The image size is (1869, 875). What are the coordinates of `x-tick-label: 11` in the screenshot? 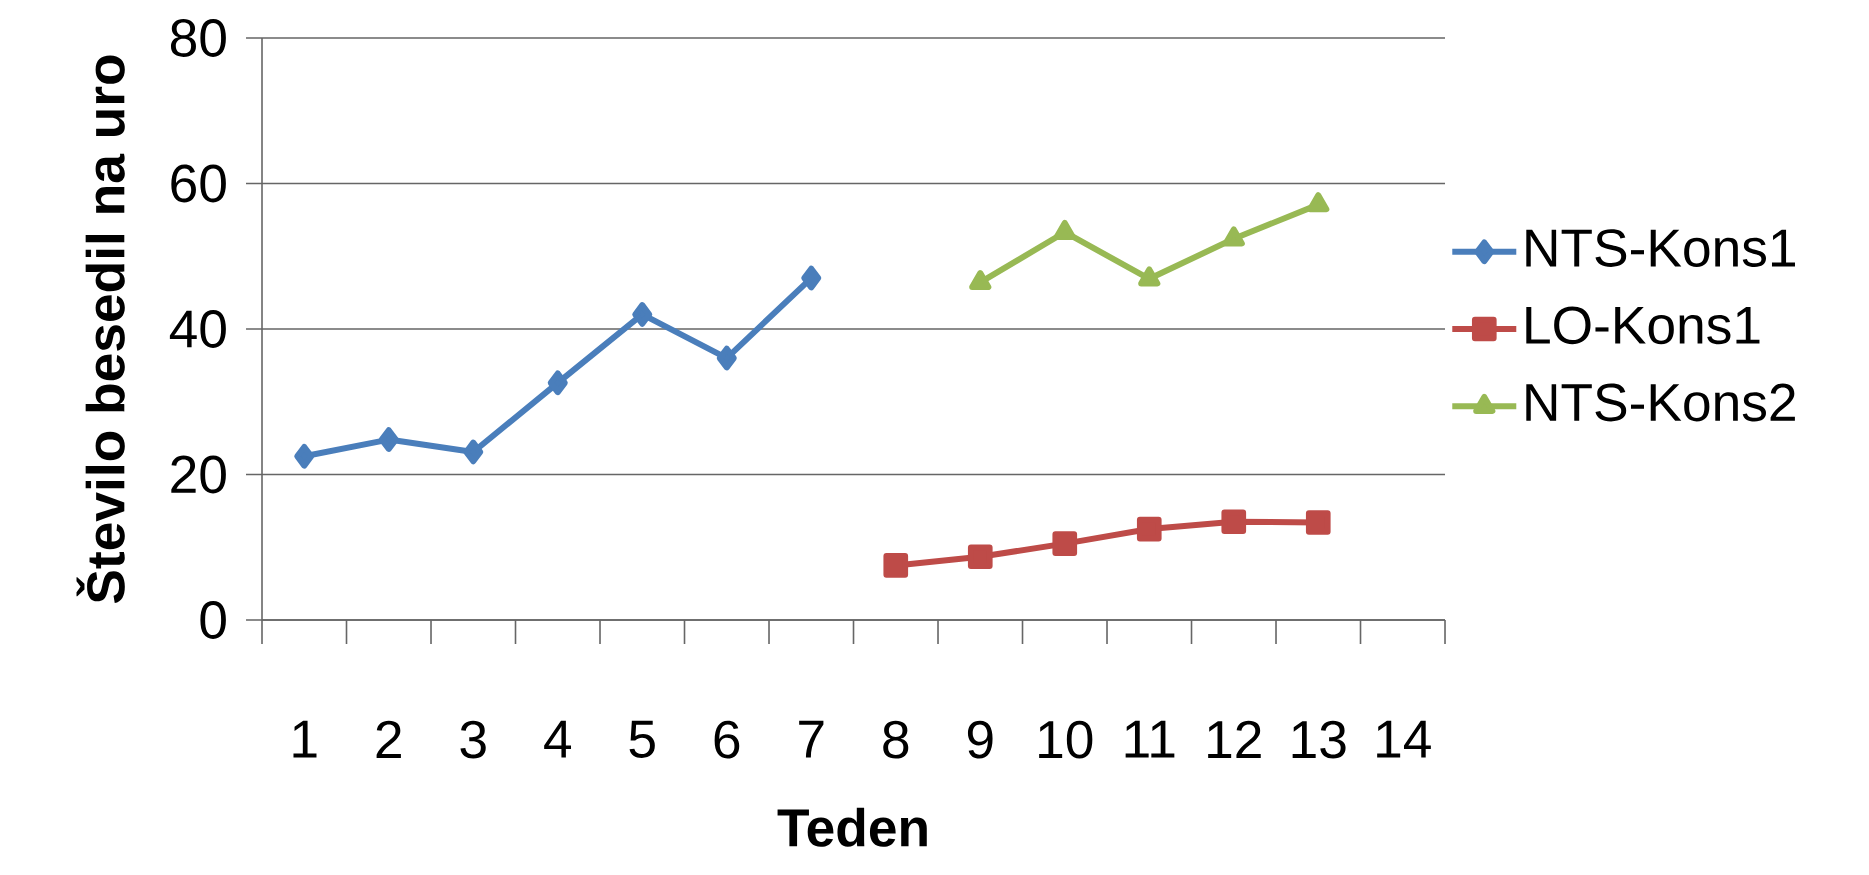 It's located at (1150, 739).